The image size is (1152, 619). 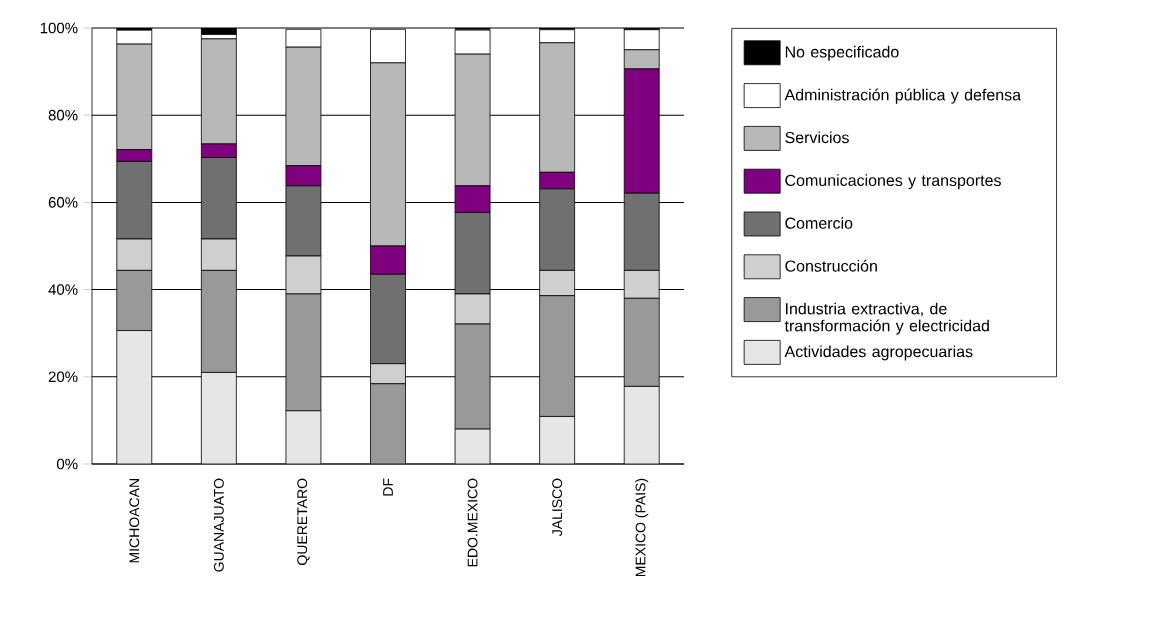 What do you see at coordinates (218, 525) in the screenshot?
I see `x-tick-label: GUANAJUATO` at bounding box center [218, 525].